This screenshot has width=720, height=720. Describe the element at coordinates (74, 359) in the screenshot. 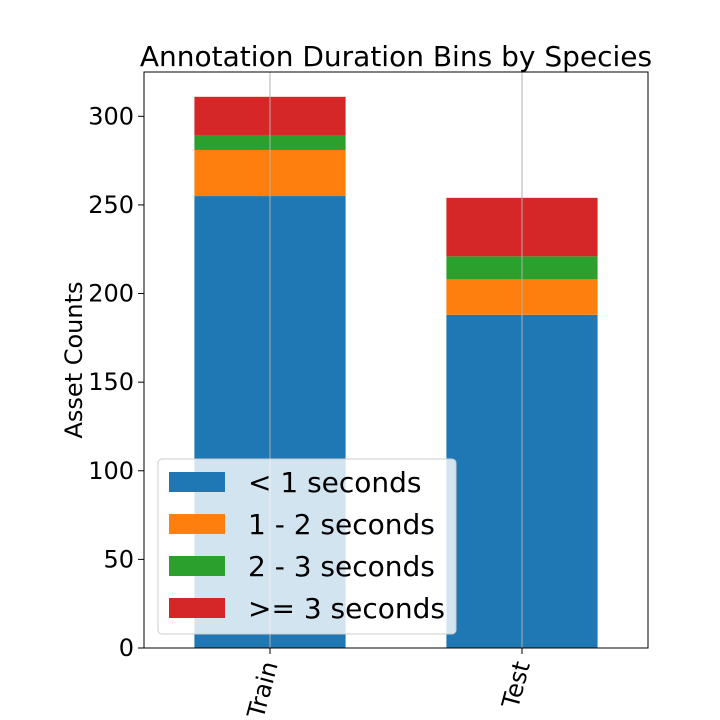

I see `y-axis-label: Asset Counts` at that location.